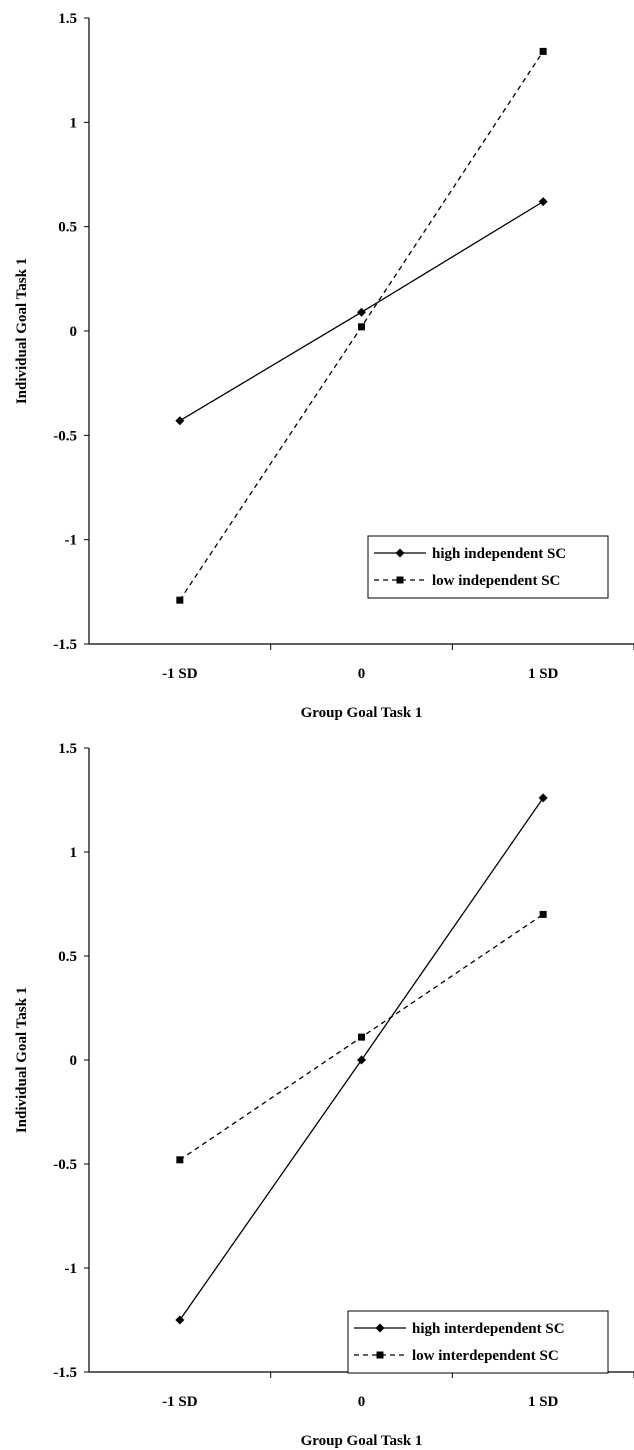 Image resolution: width=634 pixels, height=1450 pixels. I want to click on legend-label-1: high interdependent SC, so click(488, 1329).